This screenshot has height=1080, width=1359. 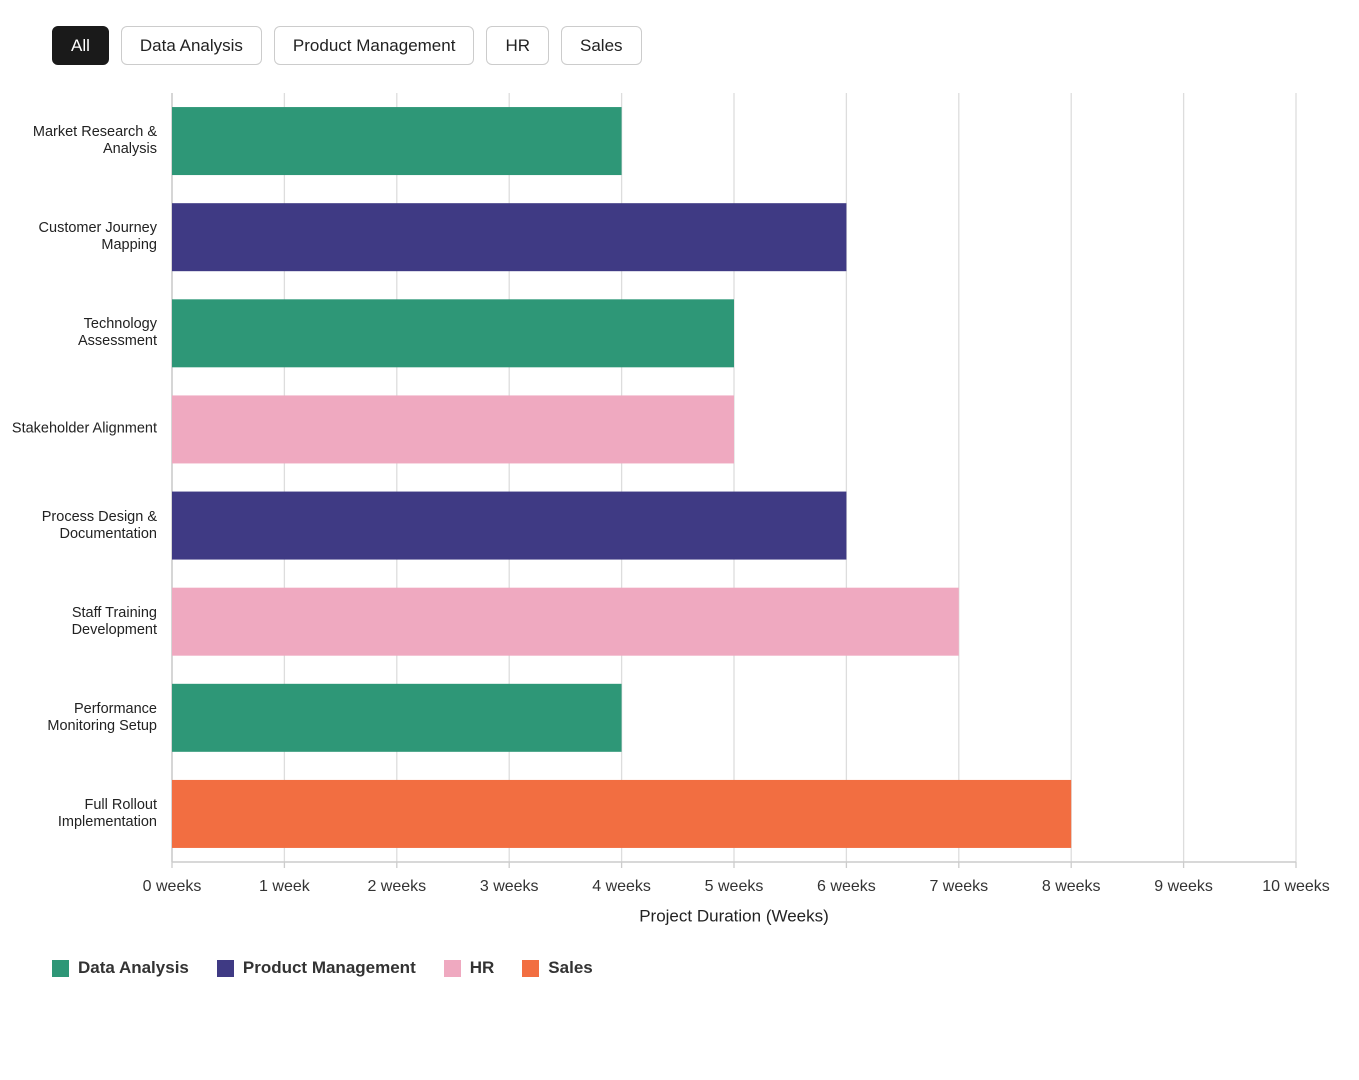 What do you see at coordinates (172, 886) in the screenshot?
I see `x-tick-label: 0 weeks` at bounding box center [172, 886].